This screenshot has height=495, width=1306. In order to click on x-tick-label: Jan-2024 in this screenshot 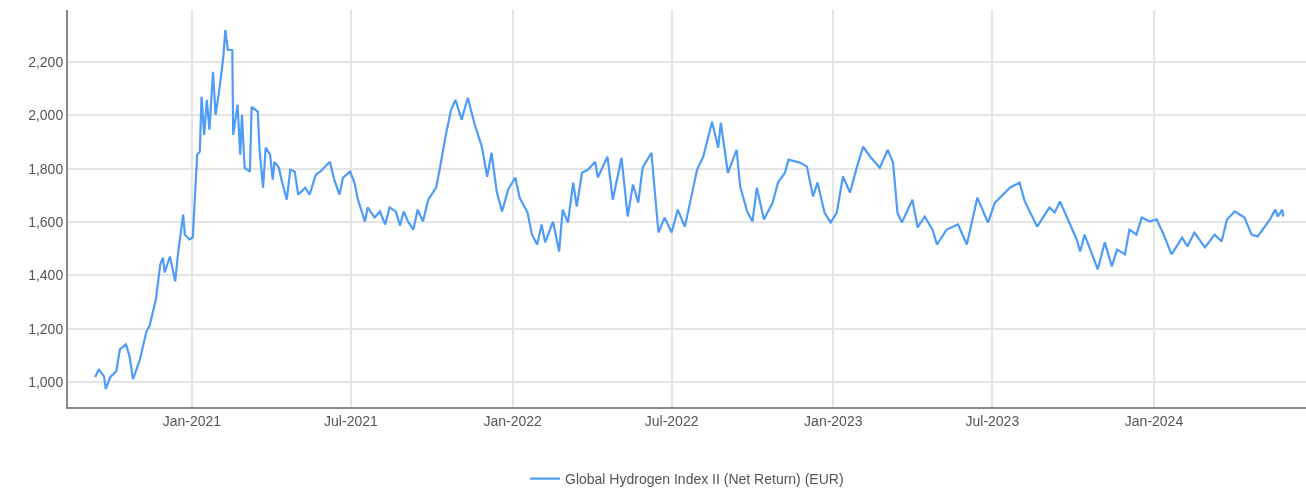, I will do `click(1154, 420)`.